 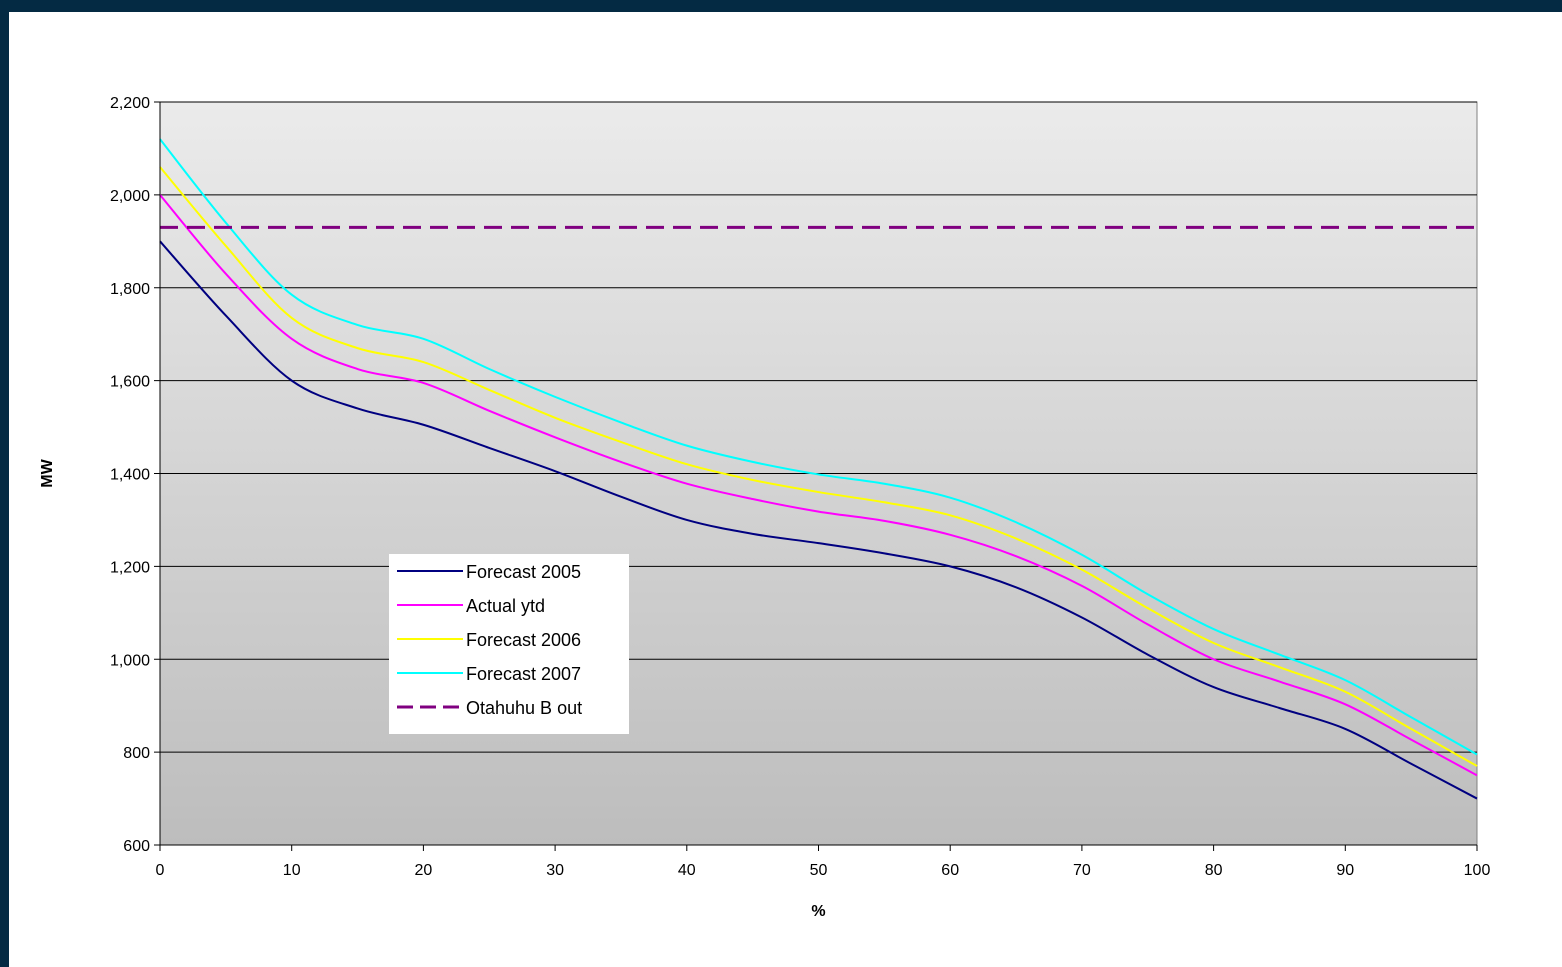 What do you see at coordinates (160, 870) in the screenshot?
I see `x-tick-label: 0` at bounding box center [160, 870].